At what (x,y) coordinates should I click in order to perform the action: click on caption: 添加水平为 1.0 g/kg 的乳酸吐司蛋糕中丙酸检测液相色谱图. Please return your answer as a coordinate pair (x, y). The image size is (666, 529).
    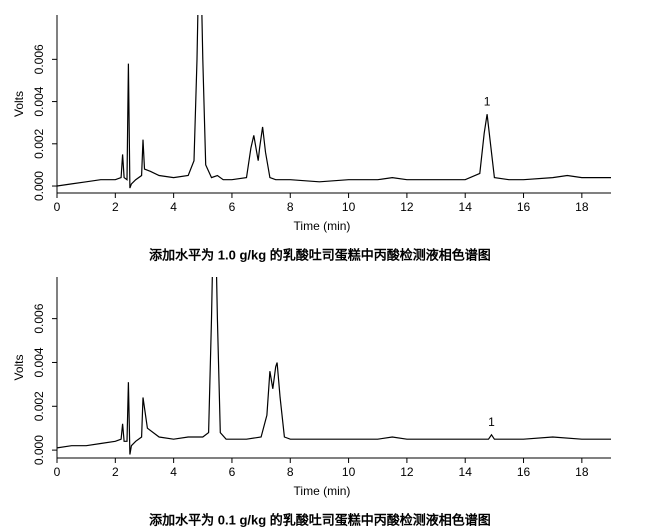
    Looking at the image, I should click on (320, 254).